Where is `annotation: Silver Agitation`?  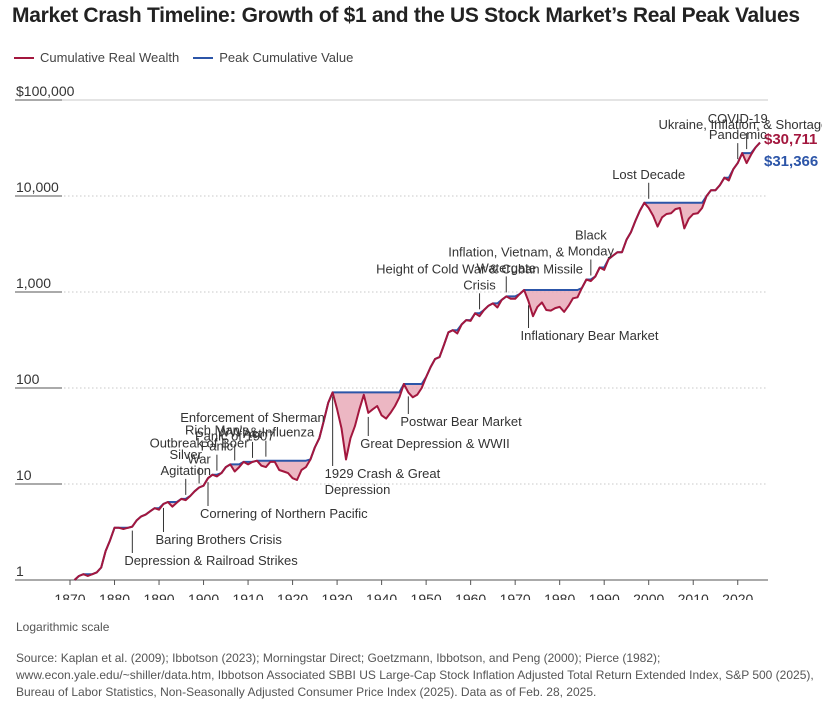 annotation: Silver Agitation is located at coordinates (185, 471).